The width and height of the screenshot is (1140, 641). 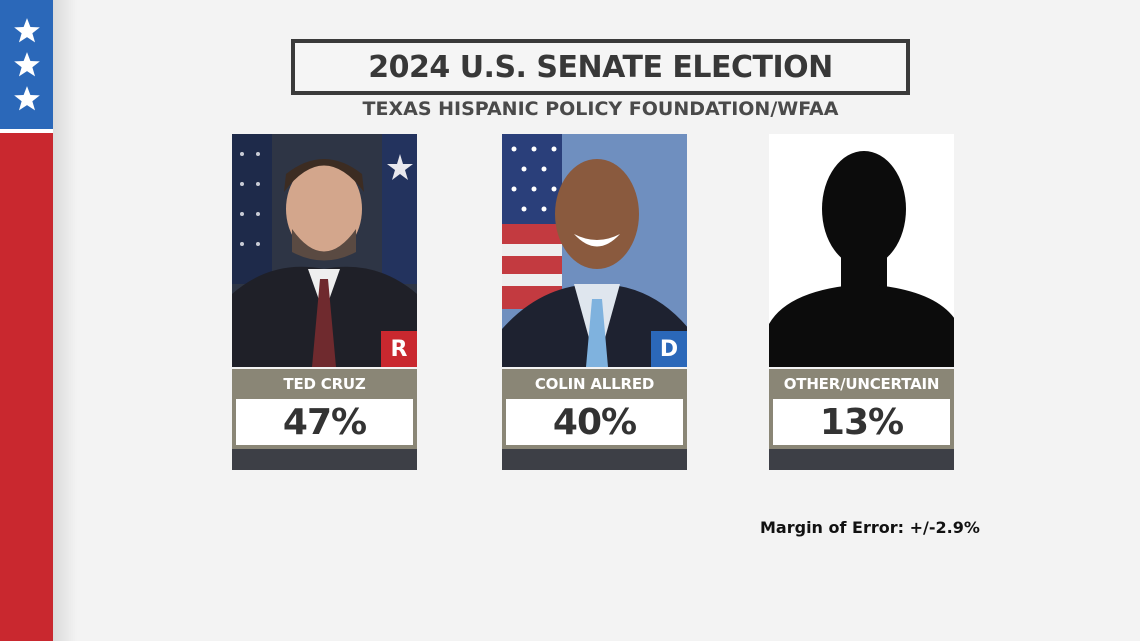 I want to click on page-subtitle: TEXAS HISPANIC POLICY FOUNDATION/WFAA, so click(x=600, y=109).